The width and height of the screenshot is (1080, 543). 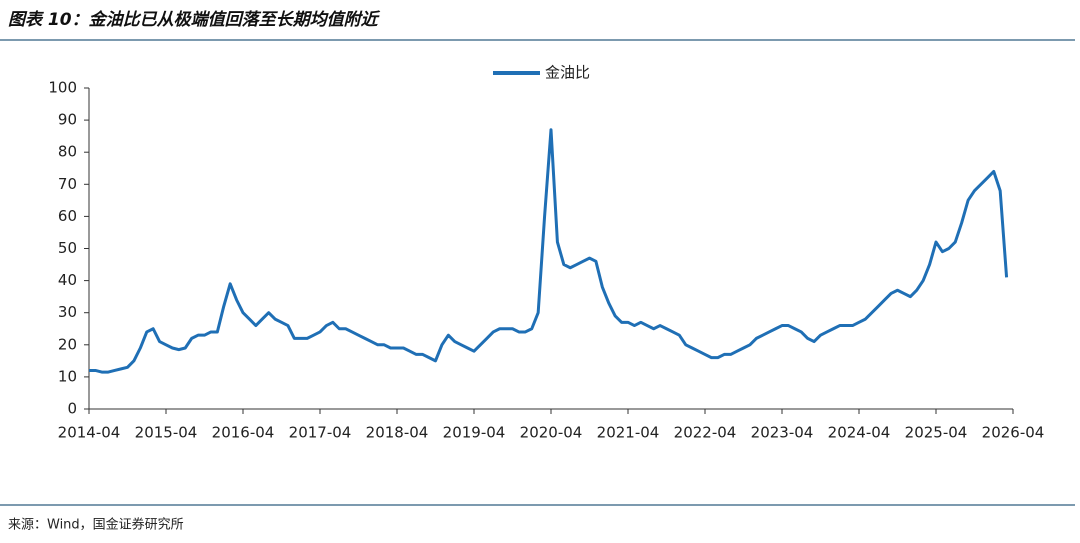 I want to click on y-tick-label: 50, so click(x=67, y=248).